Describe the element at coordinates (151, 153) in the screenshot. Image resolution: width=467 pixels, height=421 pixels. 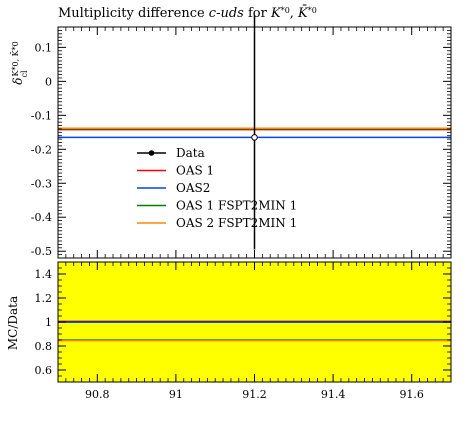
I see `legend-marker` at that location.